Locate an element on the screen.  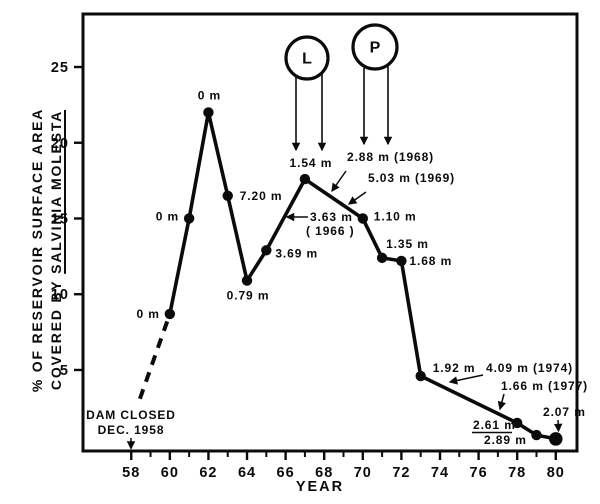
y-tick-label-20: 20 is located at coordinates (60, 144).